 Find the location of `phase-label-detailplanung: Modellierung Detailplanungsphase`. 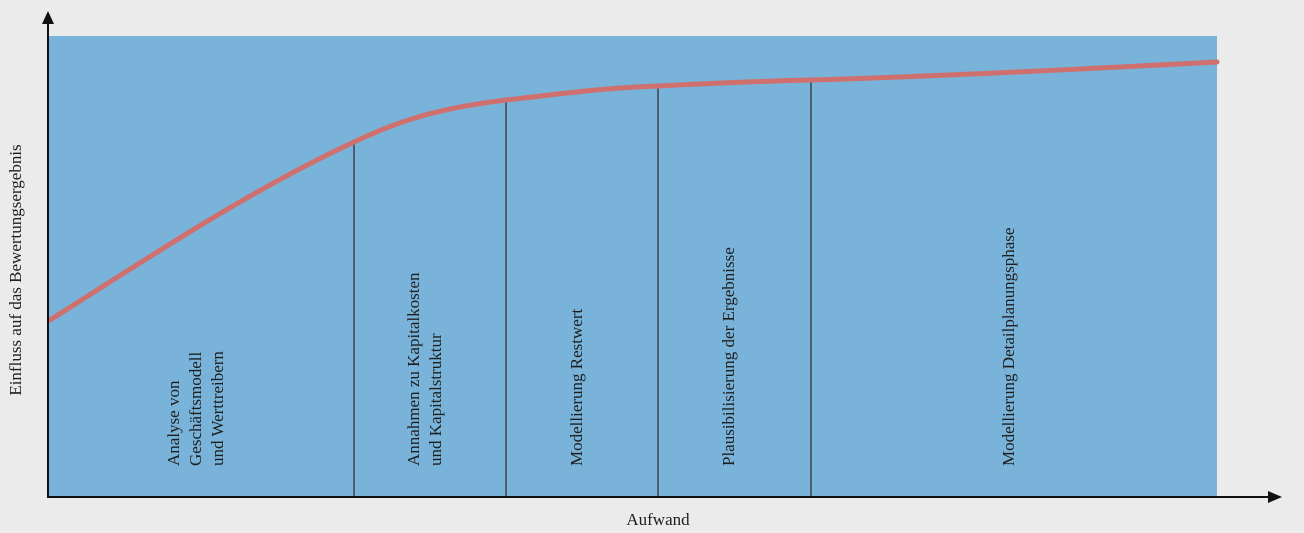

phase-label-detailplanung: Modellierung Detailplanungsphase is located at coordinates (1008, 347).